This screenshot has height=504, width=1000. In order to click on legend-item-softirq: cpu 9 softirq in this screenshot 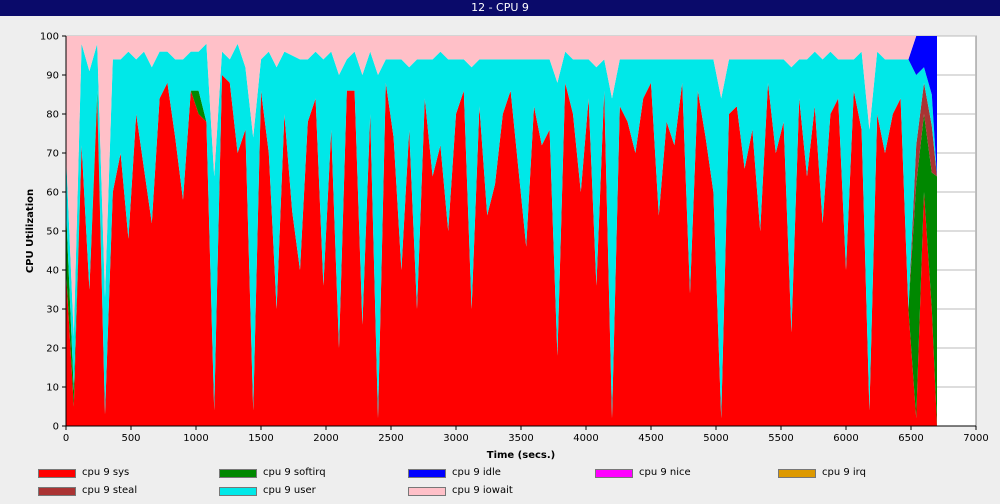, I will do `click(272, 473)`.